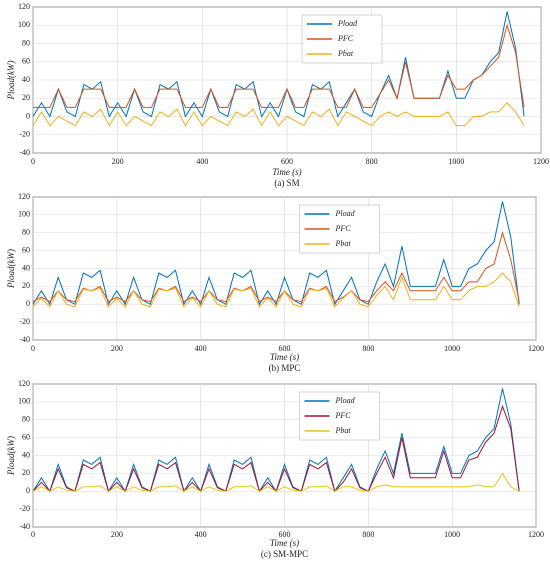 The width and height of the screenshot is (550, 561). What do you see at coordinates (285, 368) in the screenshot?
I see `caption: (b) MPC` at bounding box center [285, 368].